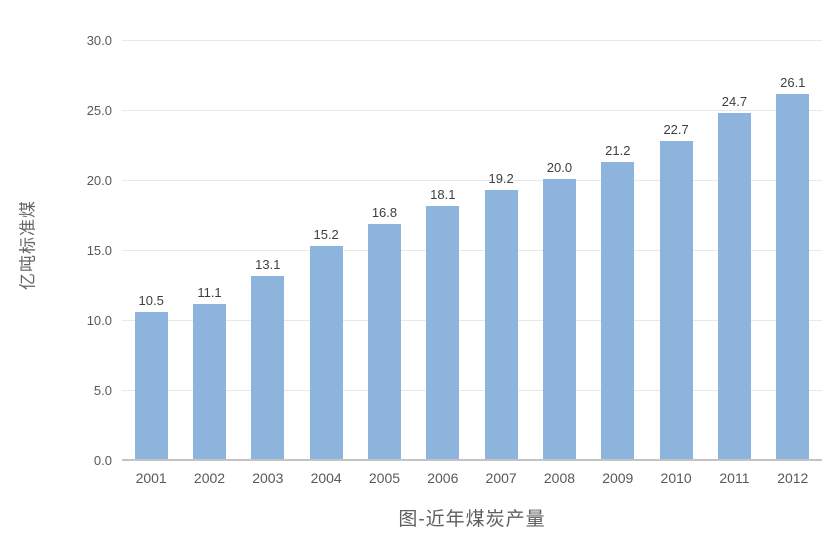  I want to click on bar-value-label: 21.2, so click(618, 151).